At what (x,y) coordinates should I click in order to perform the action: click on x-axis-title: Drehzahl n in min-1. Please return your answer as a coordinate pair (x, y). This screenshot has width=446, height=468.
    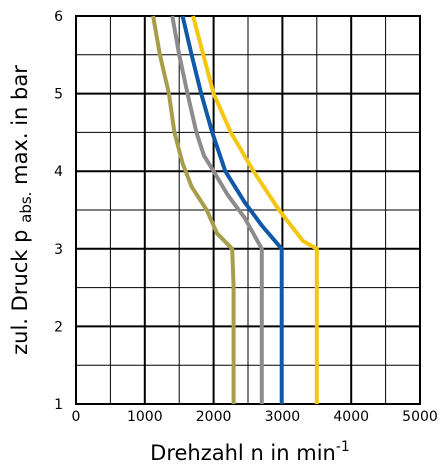
    Looking at the image, I should click on (250, 452).